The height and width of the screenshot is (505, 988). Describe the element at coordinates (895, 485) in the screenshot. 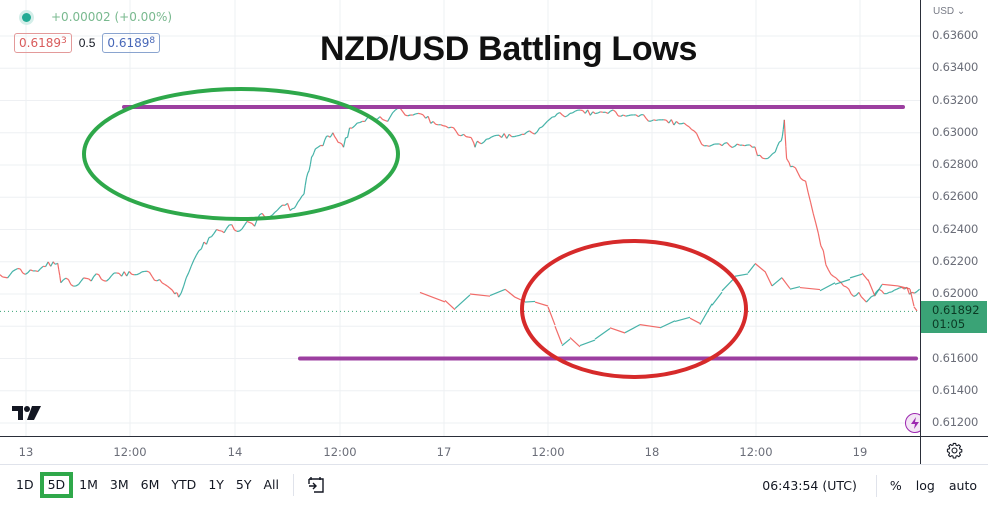

I see `percent-scale-toggle: %` at that location.